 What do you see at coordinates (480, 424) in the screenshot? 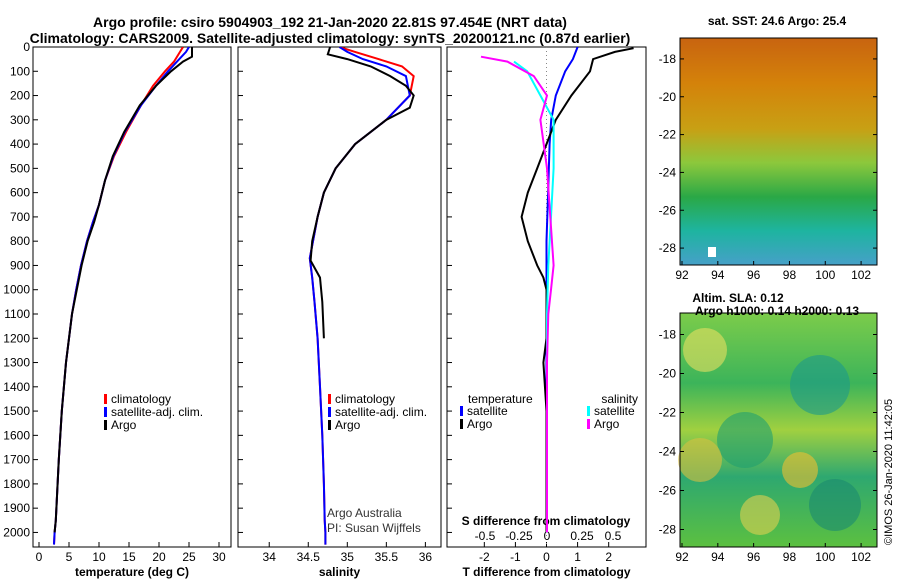
I see `legend-temp-argo: Argo` at bounding box center [480, 424].